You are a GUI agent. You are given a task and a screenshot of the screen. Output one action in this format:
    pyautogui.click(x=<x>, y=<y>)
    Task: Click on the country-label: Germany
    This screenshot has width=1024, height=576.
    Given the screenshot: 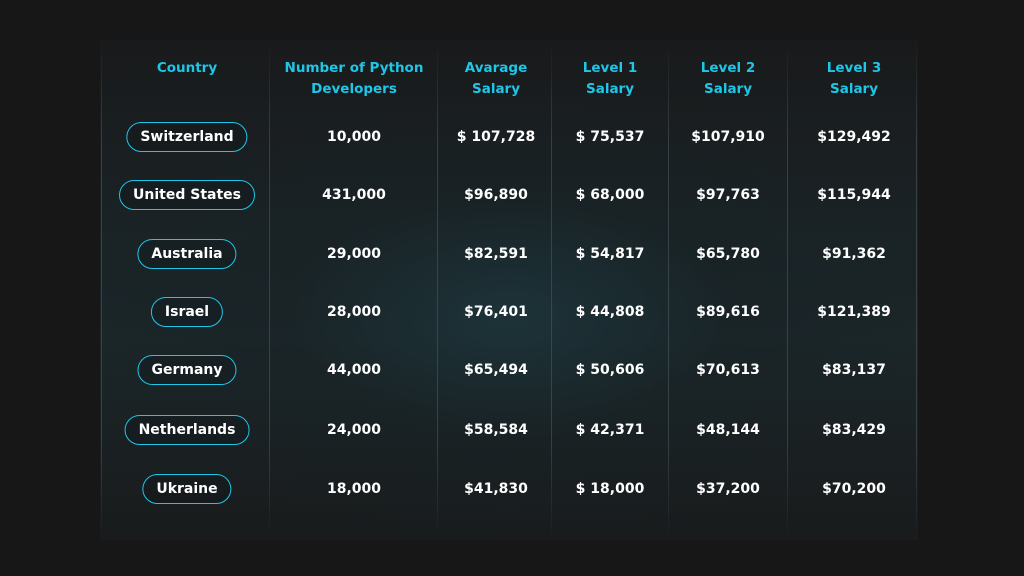 What is the action you would take?
    pyautogui.click(x=187, y=370)
    